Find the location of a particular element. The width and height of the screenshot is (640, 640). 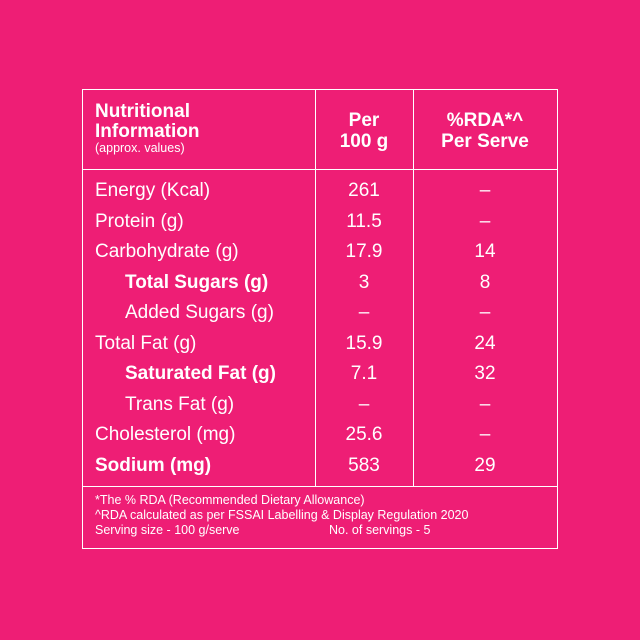

nutrient-label: Total Fat (g) is located at coordinates (146, 343).